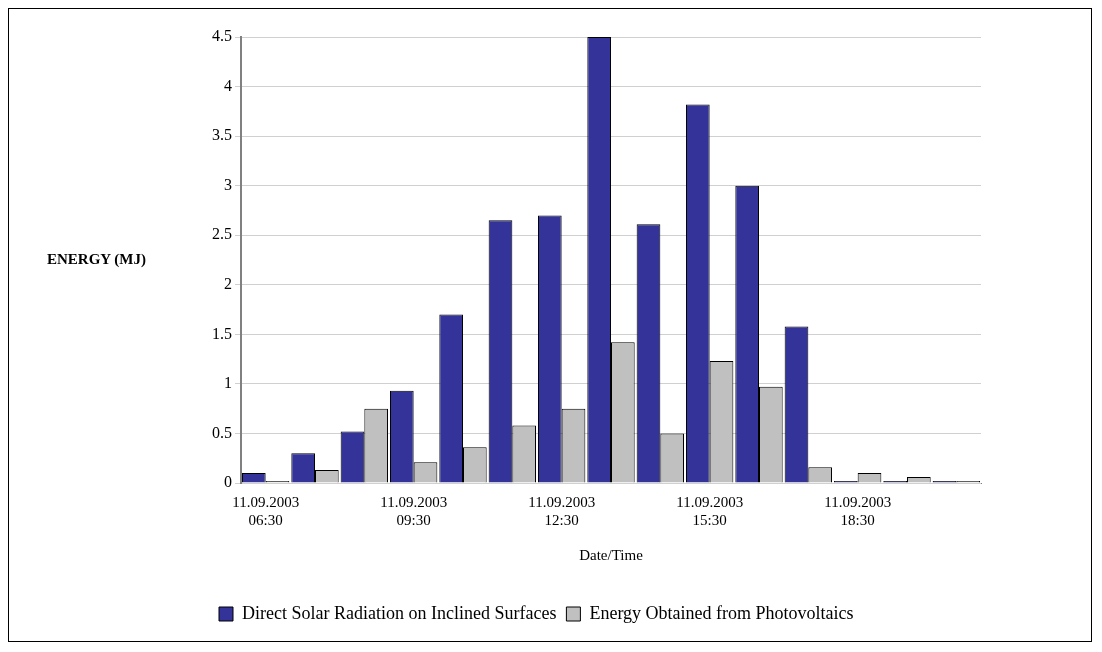 Image resolution: width=1102 pixels, height=652 pixels. What do you see at coordinates (266, 510) in the screenshot?
I see `x-tick-label: 11.09.2003 06:30` at bounding box center [266, 510].